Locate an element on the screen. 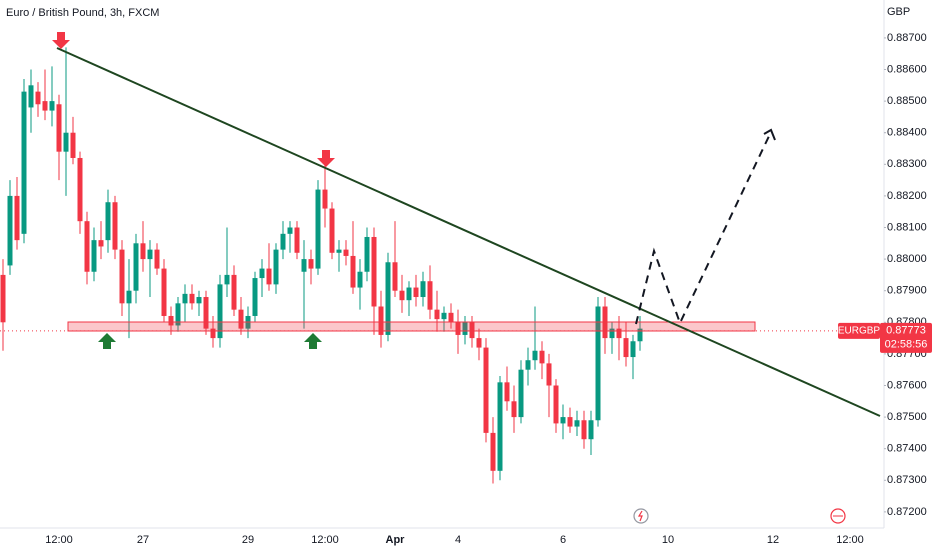 The height and width of the screenshot is (550, 932). axis-label: GBP is located at coordinates (898, 12).